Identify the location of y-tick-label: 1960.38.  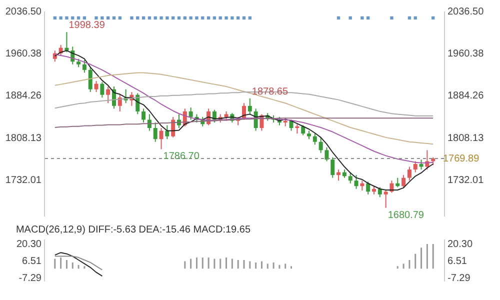
(23, 54).